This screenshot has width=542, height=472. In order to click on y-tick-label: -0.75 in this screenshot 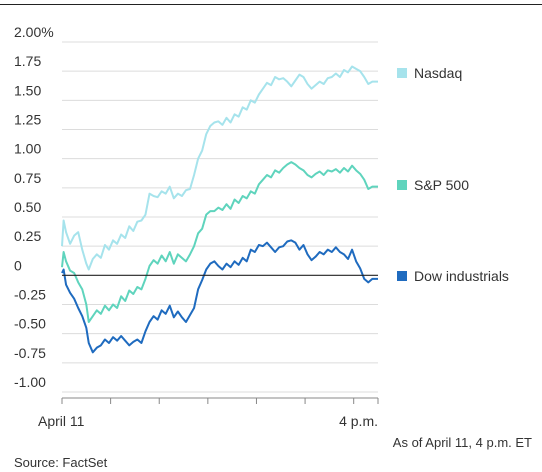, I will do `click(30, 353)`.